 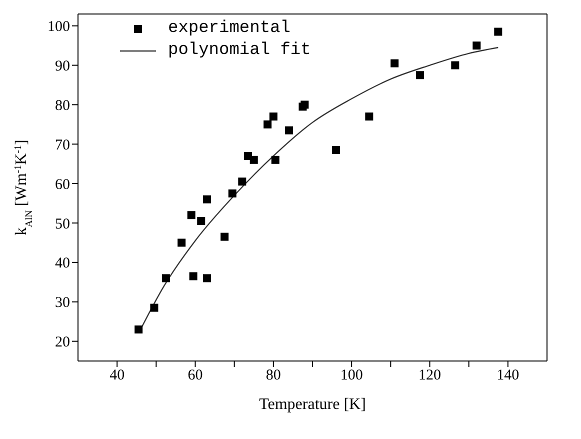 I want to click on x-tick-label: 40, so click(x=117, y=376).